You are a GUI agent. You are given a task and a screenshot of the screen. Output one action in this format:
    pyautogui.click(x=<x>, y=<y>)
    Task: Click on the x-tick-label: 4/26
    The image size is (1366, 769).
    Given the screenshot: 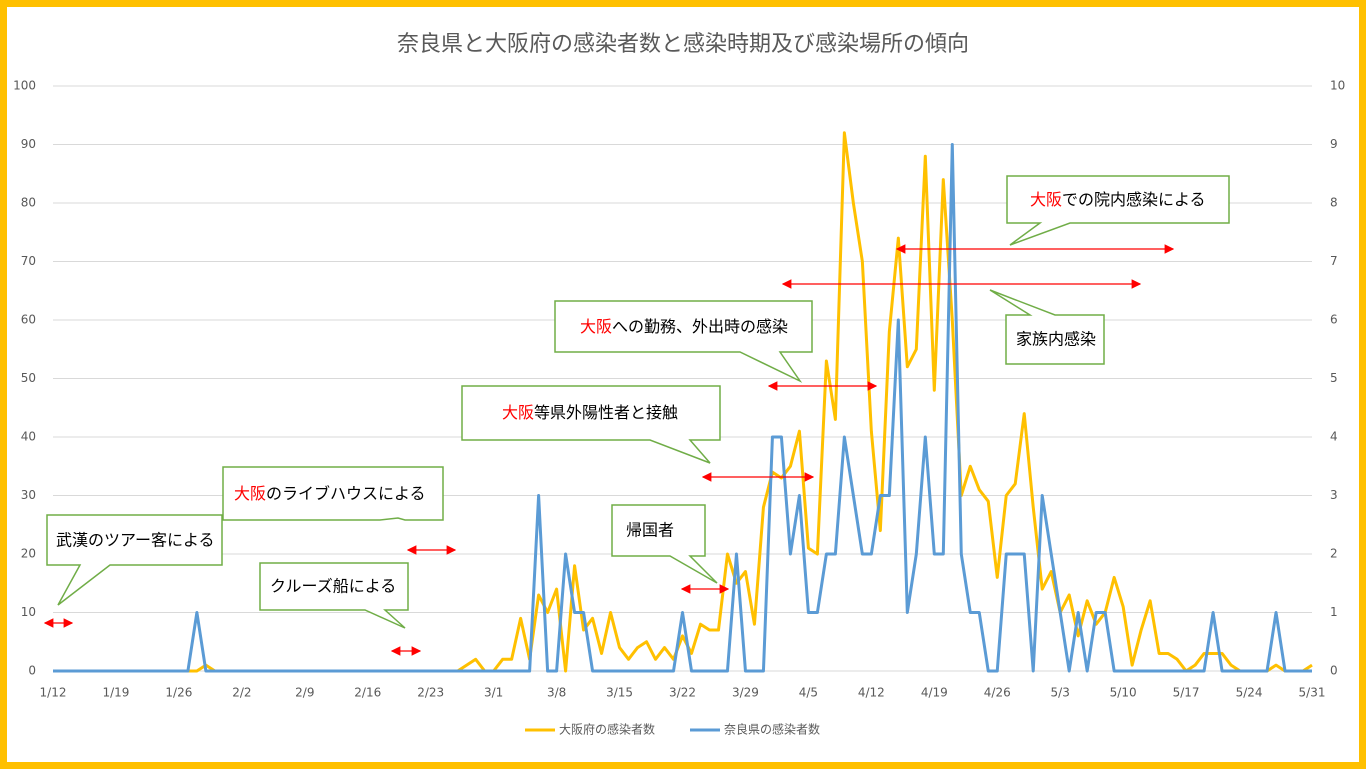 What is the action you would take?
    pyautogui.click(x=997, y=693)
    